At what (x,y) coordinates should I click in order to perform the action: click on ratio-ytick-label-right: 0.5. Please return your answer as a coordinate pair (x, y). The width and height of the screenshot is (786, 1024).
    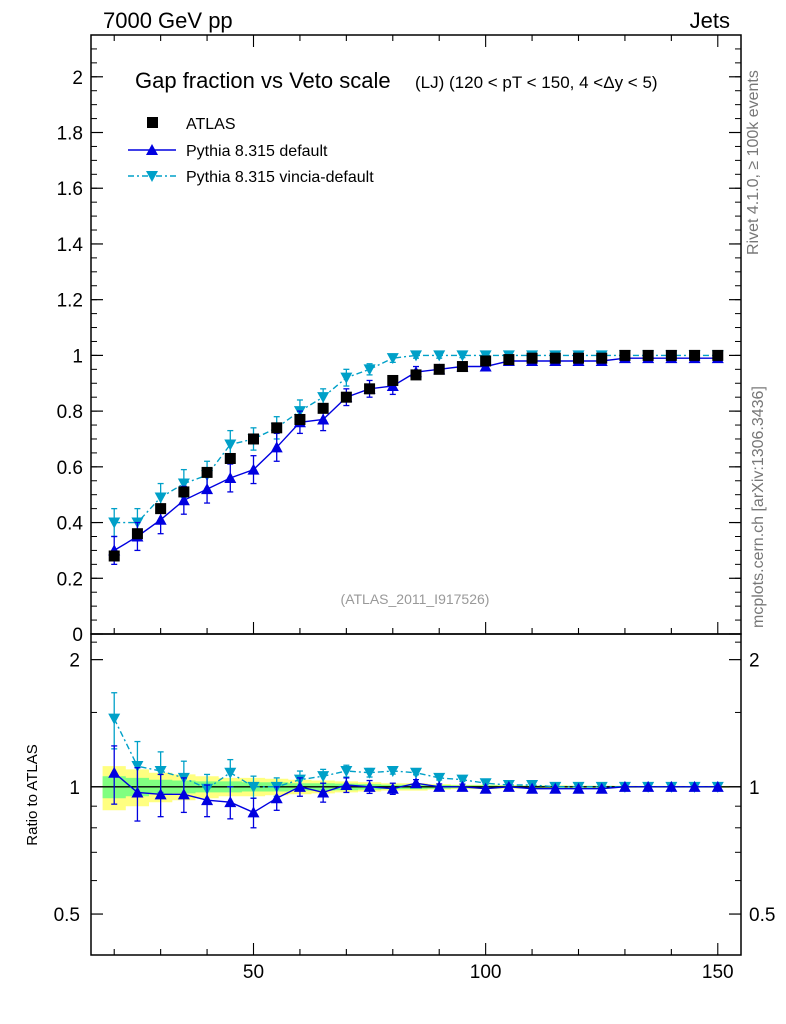
    Looking at the image, I should click on (762, 915).